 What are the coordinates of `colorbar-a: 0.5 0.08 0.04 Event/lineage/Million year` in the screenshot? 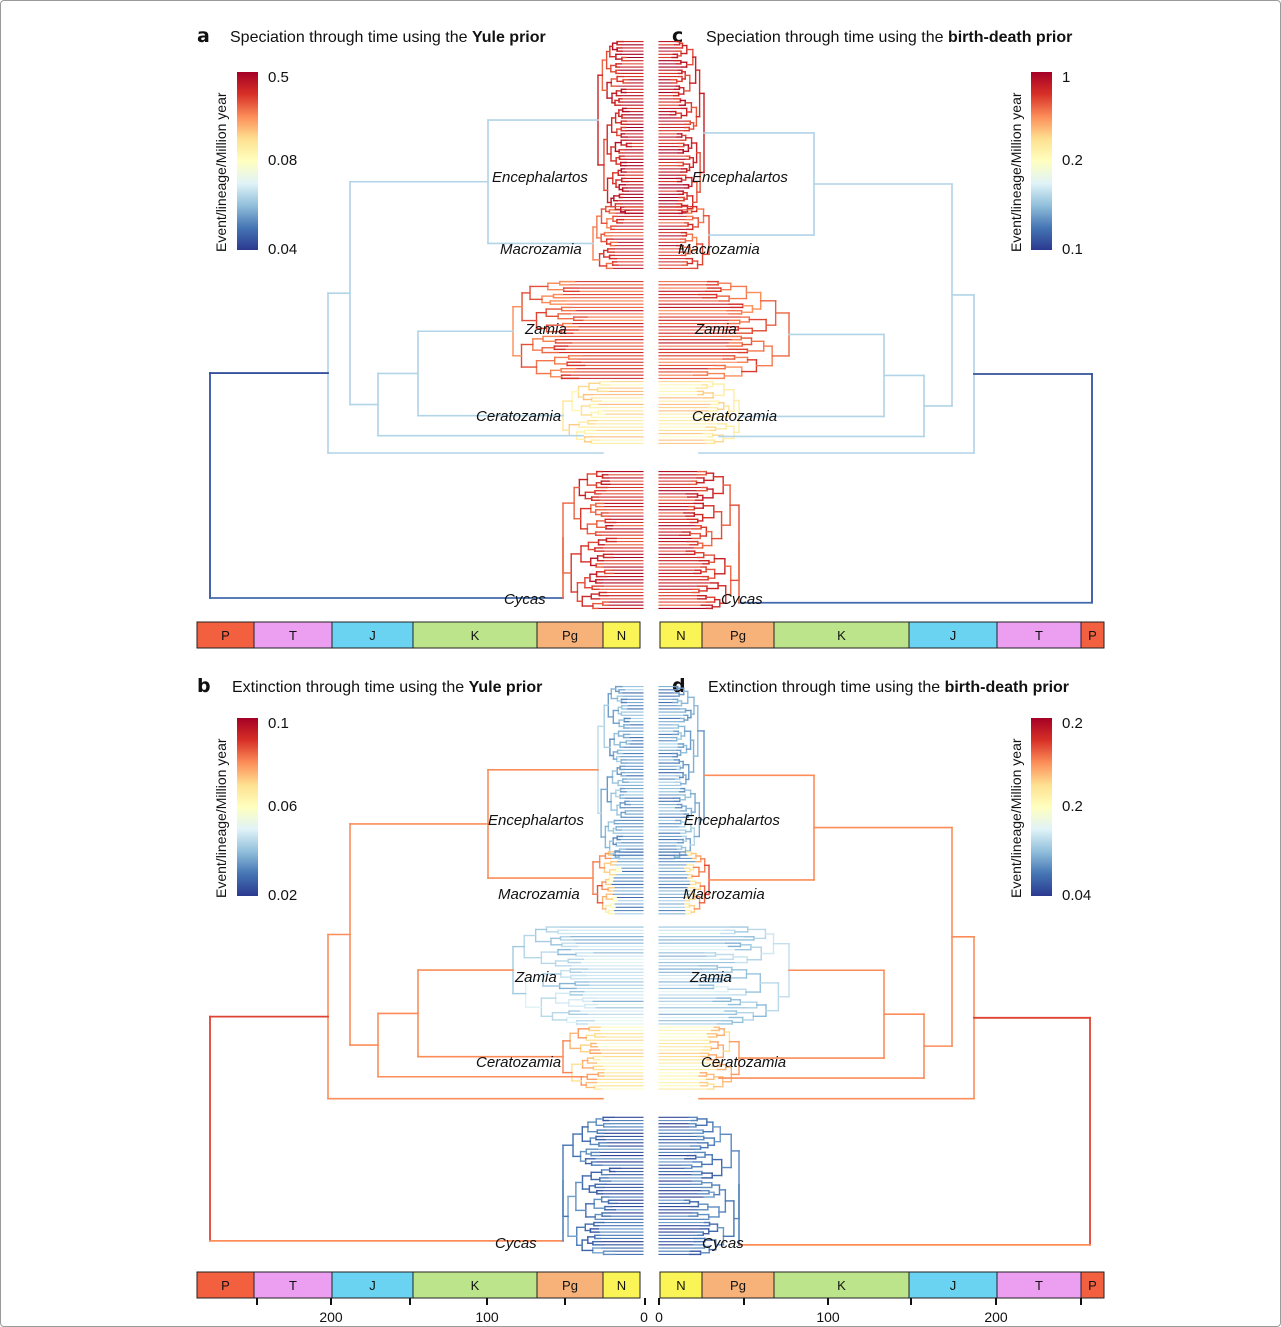 It's located at (255, 163).